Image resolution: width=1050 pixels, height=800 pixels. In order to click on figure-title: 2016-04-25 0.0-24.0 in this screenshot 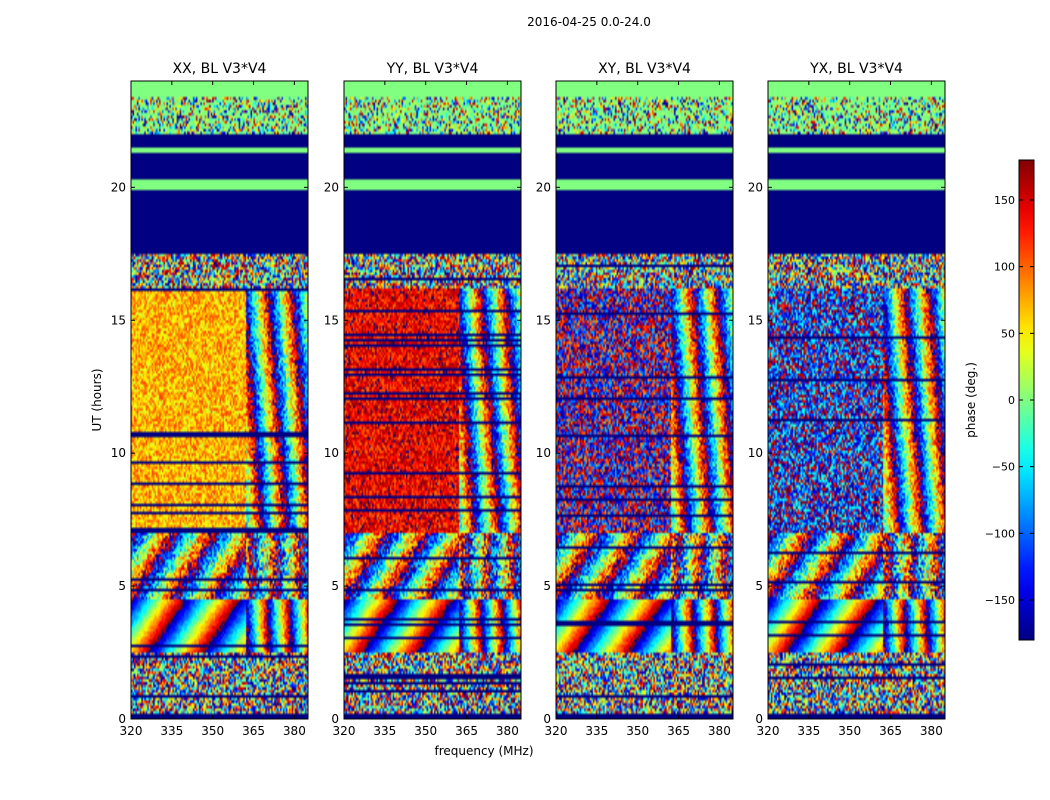, I will do `click(589, 22)`.